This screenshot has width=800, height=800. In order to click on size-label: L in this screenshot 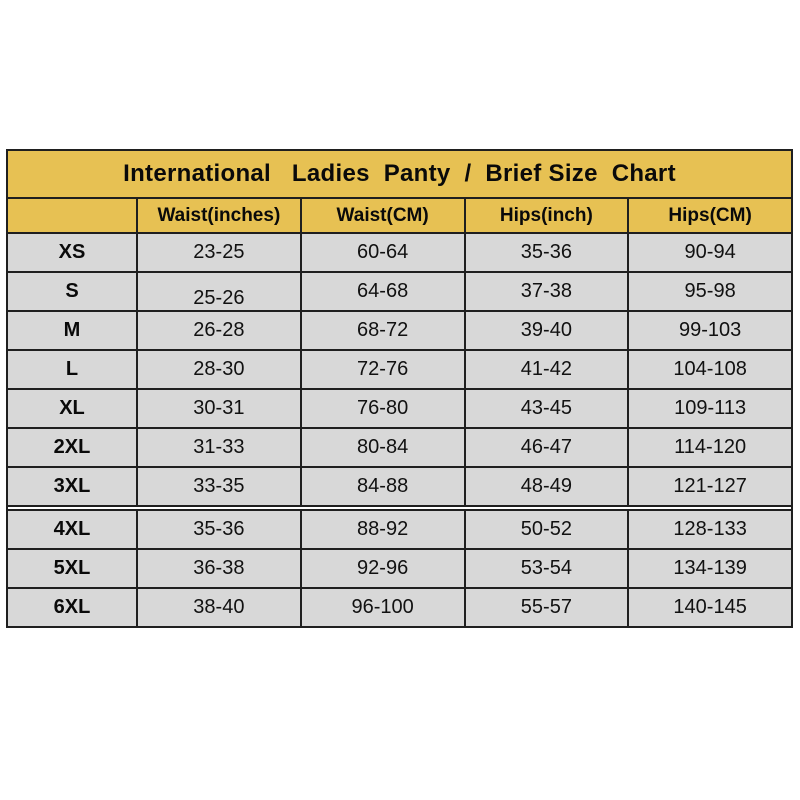, I will do `click(72, 369)`.